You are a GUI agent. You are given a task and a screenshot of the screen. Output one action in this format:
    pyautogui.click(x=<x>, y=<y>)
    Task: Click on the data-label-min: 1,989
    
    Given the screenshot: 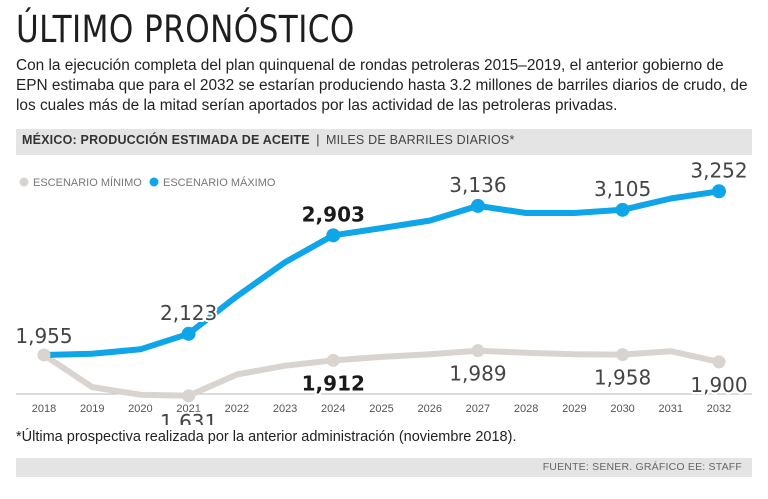 What is the action you would take?
    pyautogui.click(x=477, y=374)
    